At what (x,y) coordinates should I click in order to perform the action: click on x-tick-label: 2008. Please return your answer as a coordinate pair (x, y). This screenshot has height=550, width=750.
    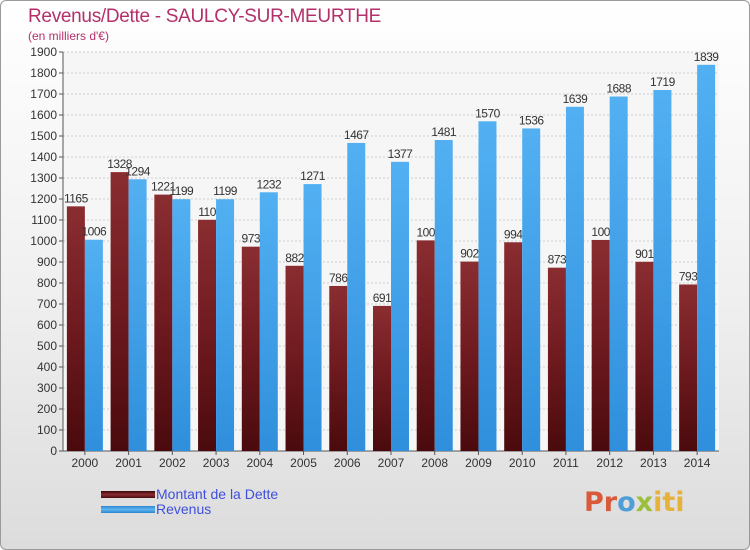
    Looking at the image, I should click on (434, 463).